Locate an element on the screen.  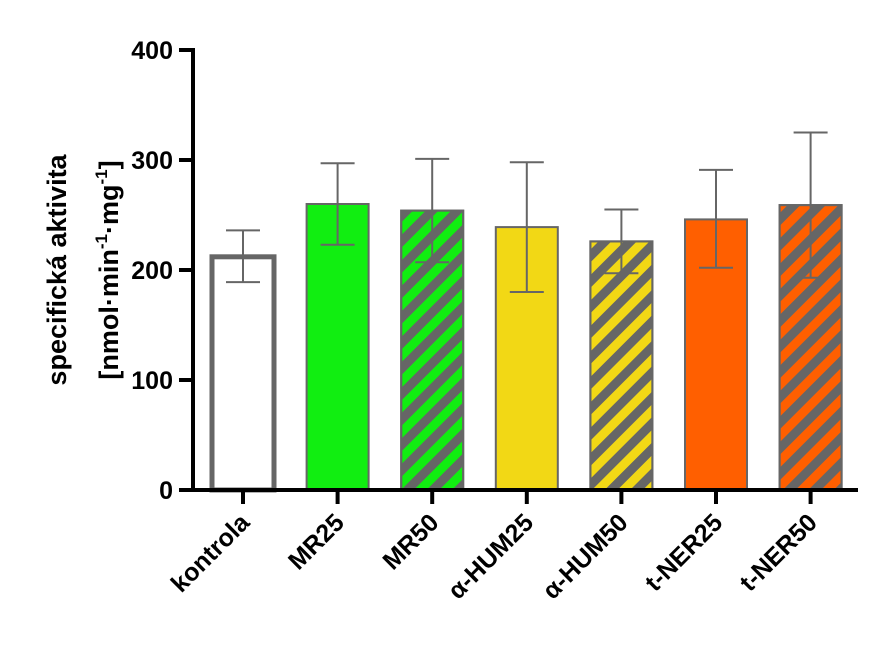
x-tick-label-MR25: MR25 is located at coordinates (316, 541).